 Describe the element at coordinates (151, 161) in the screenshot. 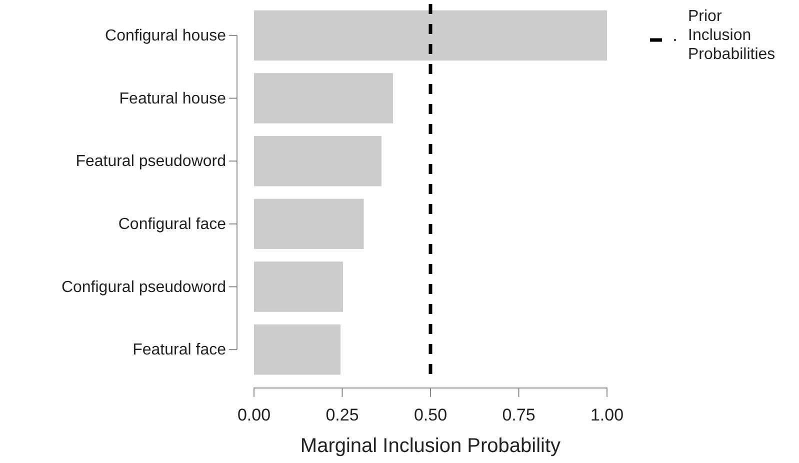

I see `y-tick-label: Featural pseudoword` at that location.